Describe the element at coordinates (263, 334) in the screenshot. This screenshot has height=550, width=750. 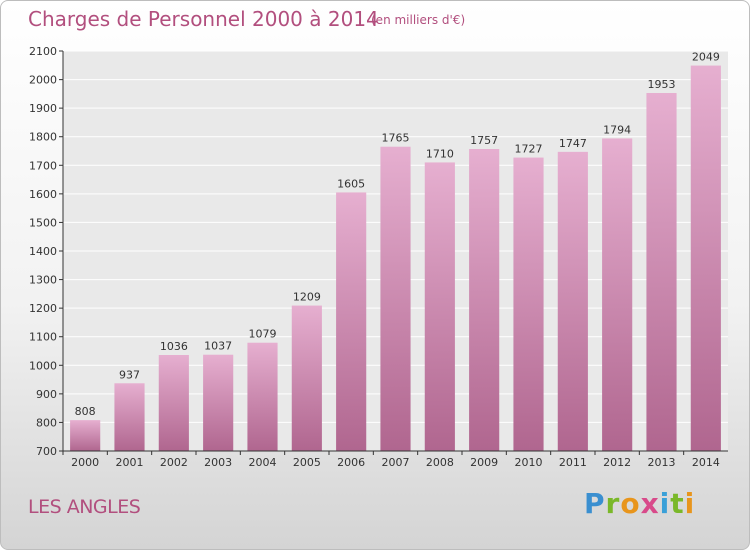
I see `value-label-2004: 1079` at that location.